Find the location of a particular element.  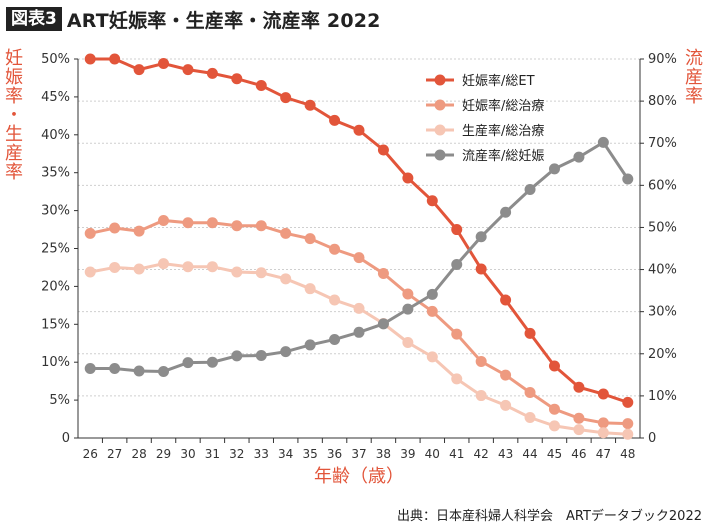

x-tick-label: 29 is located at coordinates (163, 454).